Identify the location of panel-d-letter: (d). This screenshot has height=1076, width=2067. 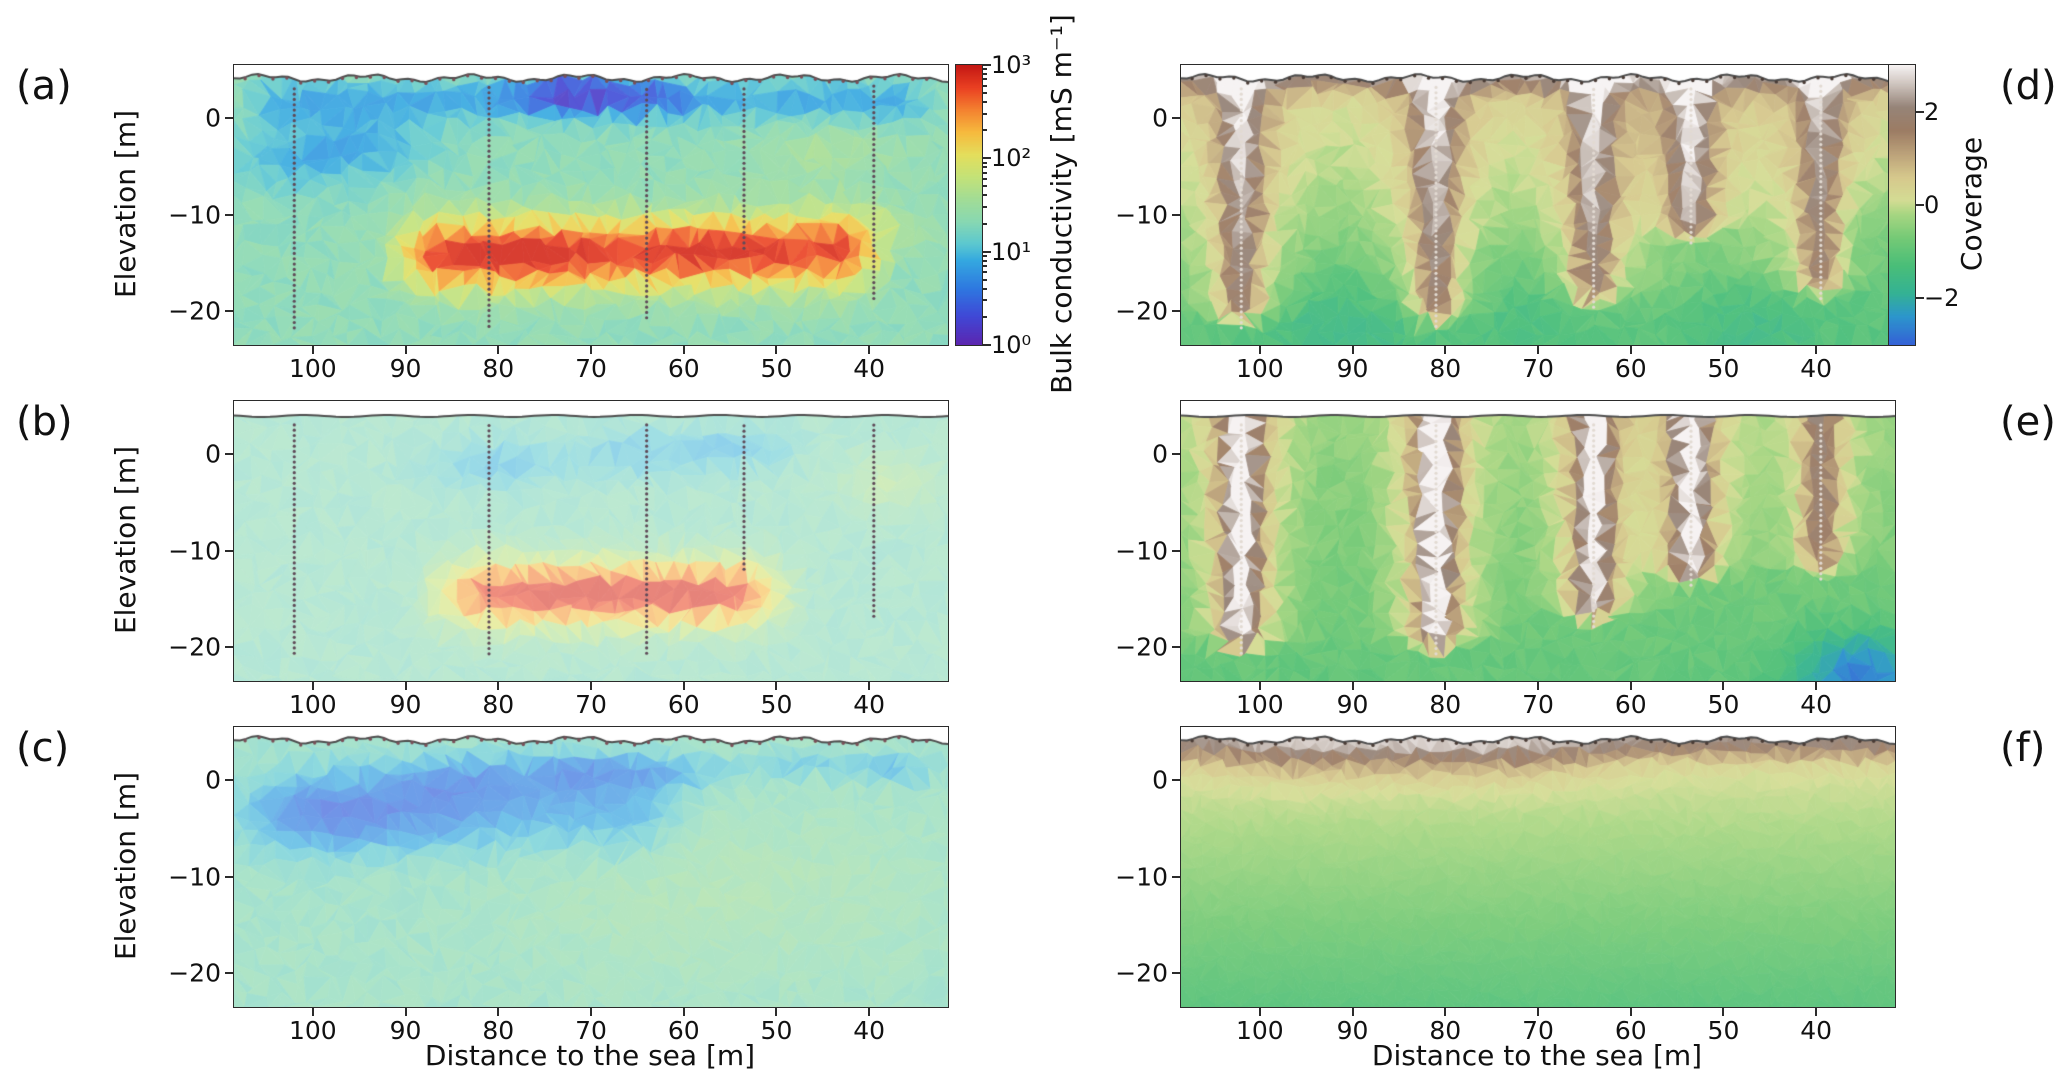
(2028, 86).